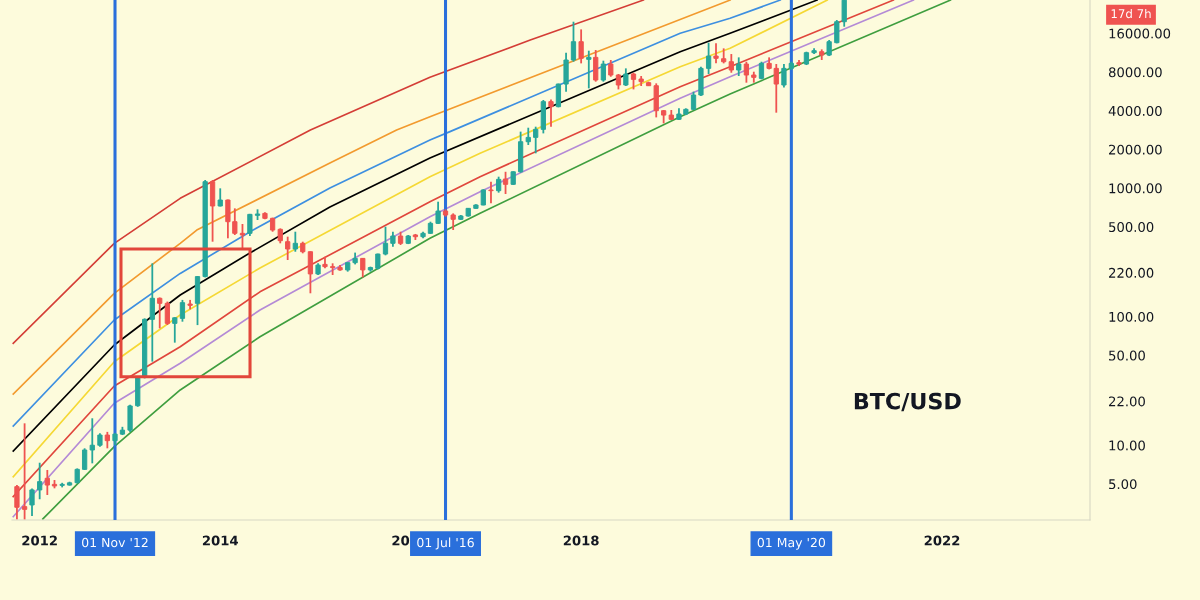 The image size is (1200, 600). Describe the element at coordinates (1127, 401) in the screenshot. I see `y-tick-label: 22.00` at that location.